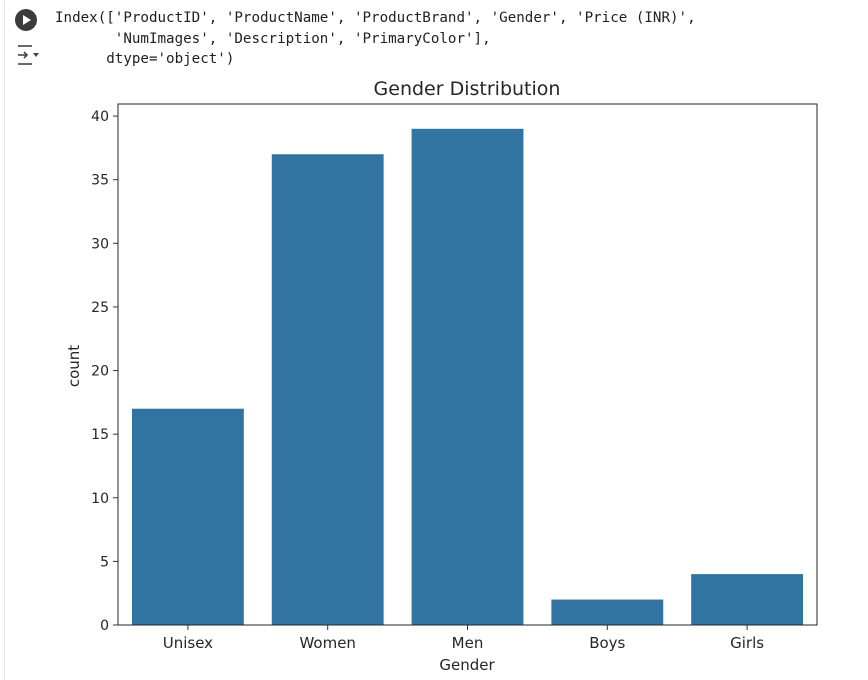 Image resolution: width=868 pixels, height=680 pixels. I want to click on x-tick-label: Women, so click(327, 643).